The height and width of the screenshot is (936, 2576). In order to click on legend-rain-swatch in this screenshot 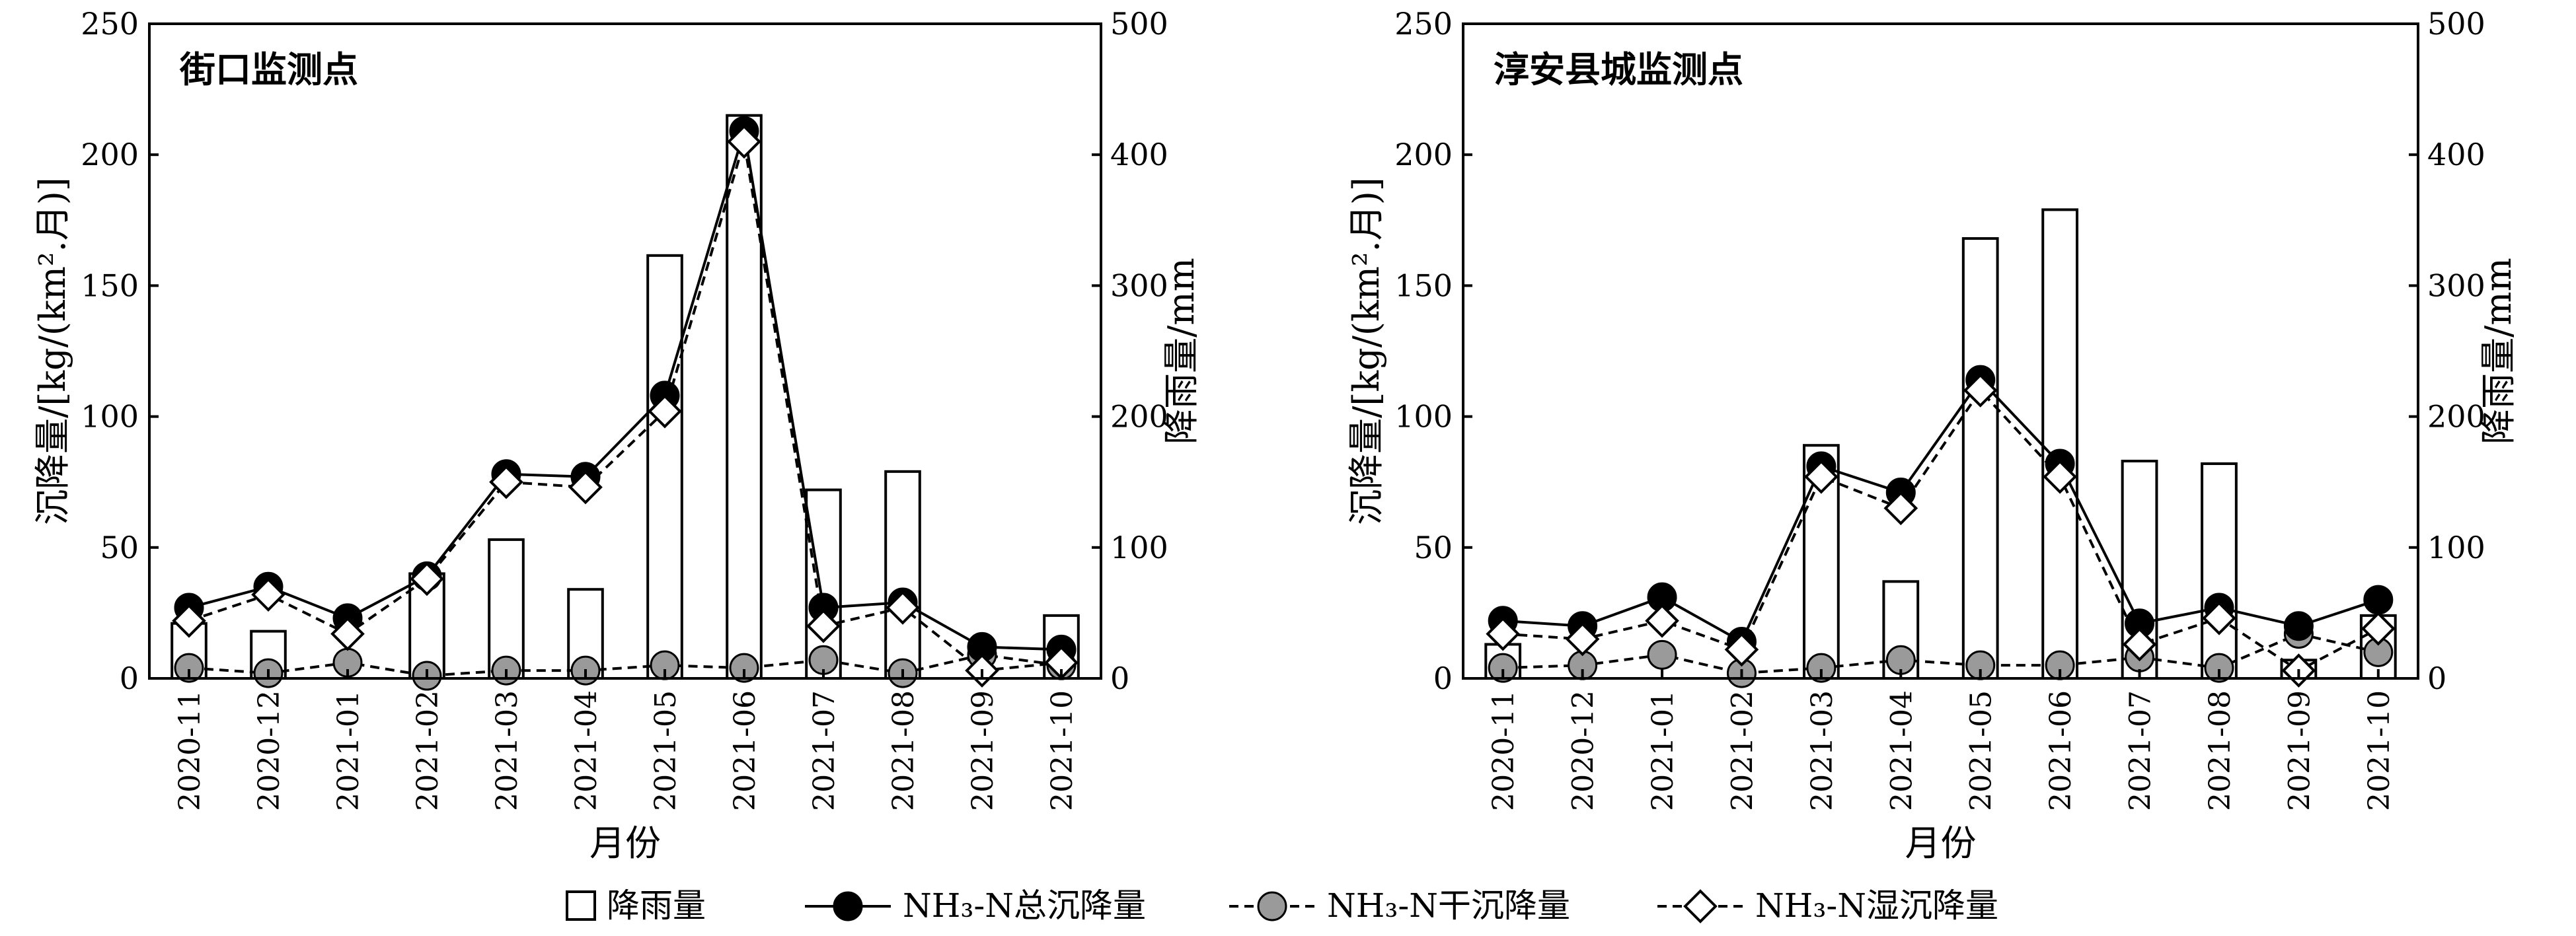, I will do `click(581, 906)`.